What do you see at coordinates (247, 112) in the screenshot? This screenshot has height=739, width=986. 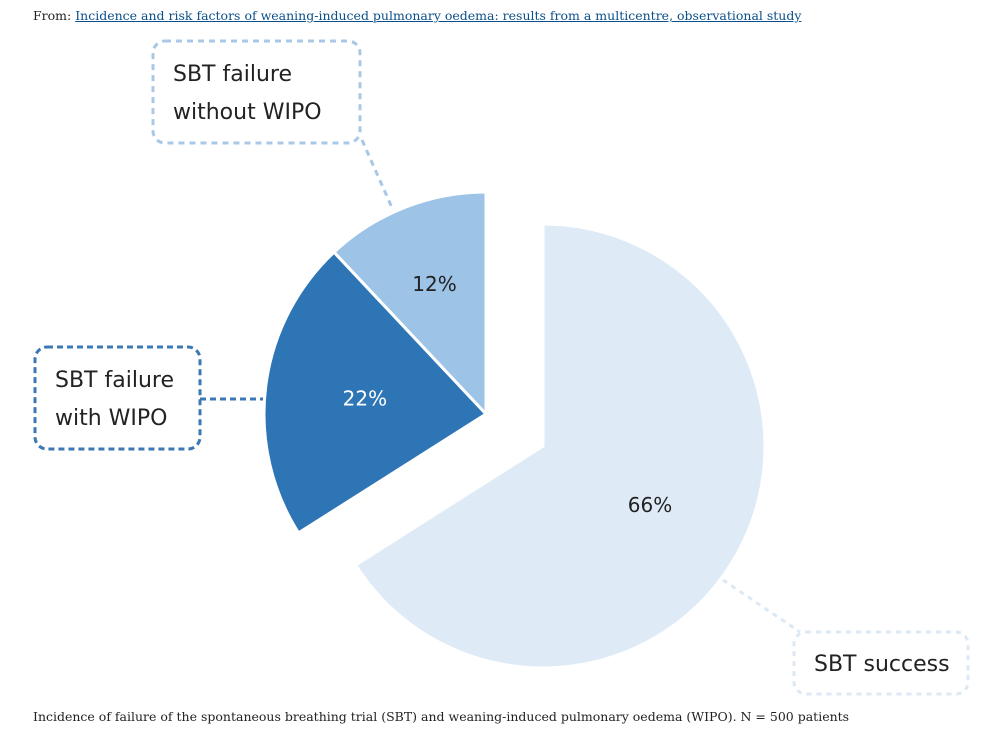 I see `callout-label: without WIPO` at bounding box center [247, 112].